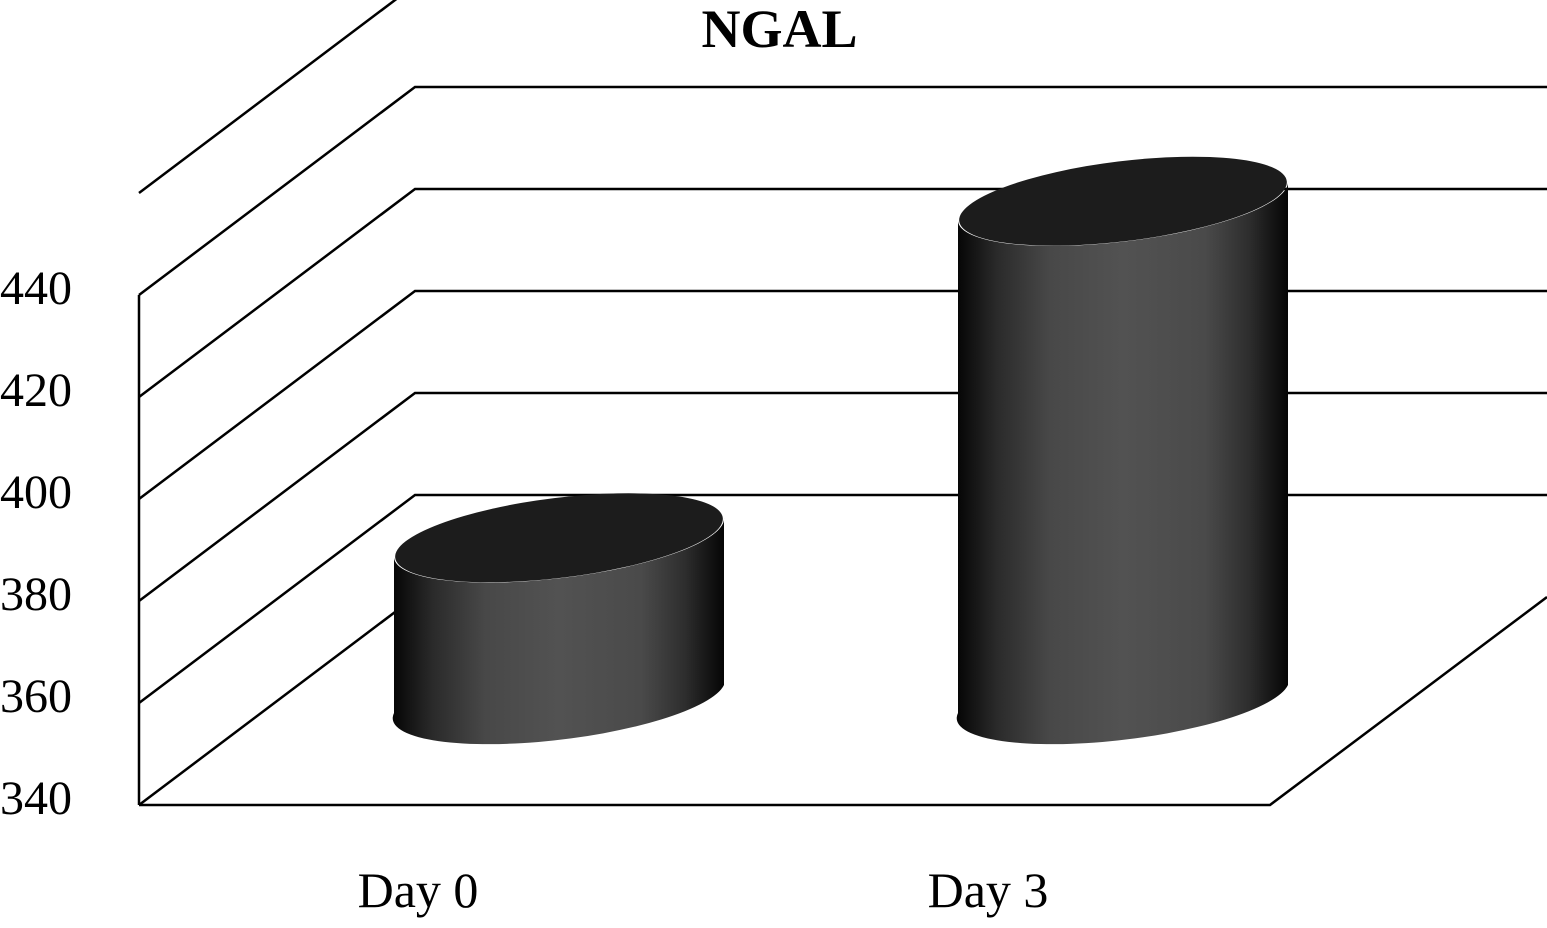 Image resolution: width=1547 pixels, height=928 pixels. Describe the element at coordinates (988, 890) in the screenshot. I see `x-tick-label: Day 3` at that location.